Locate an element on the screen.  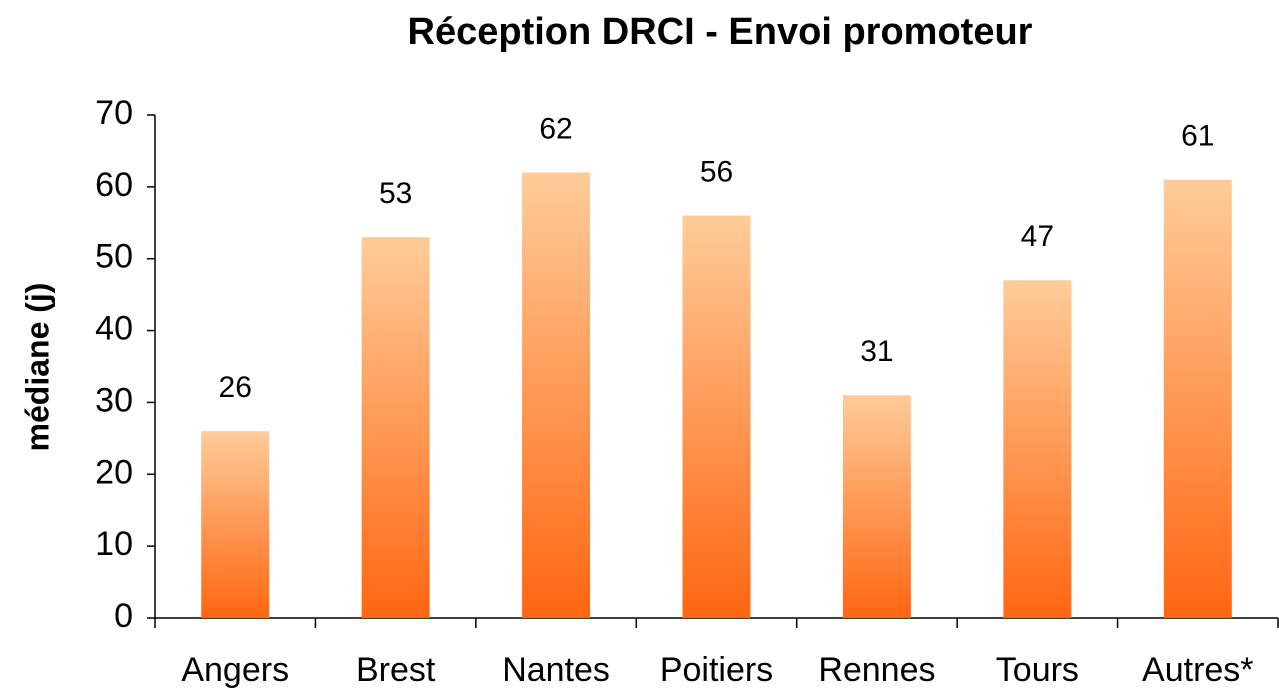
x-tick-label: Brest is located at coordinates (396, 670).